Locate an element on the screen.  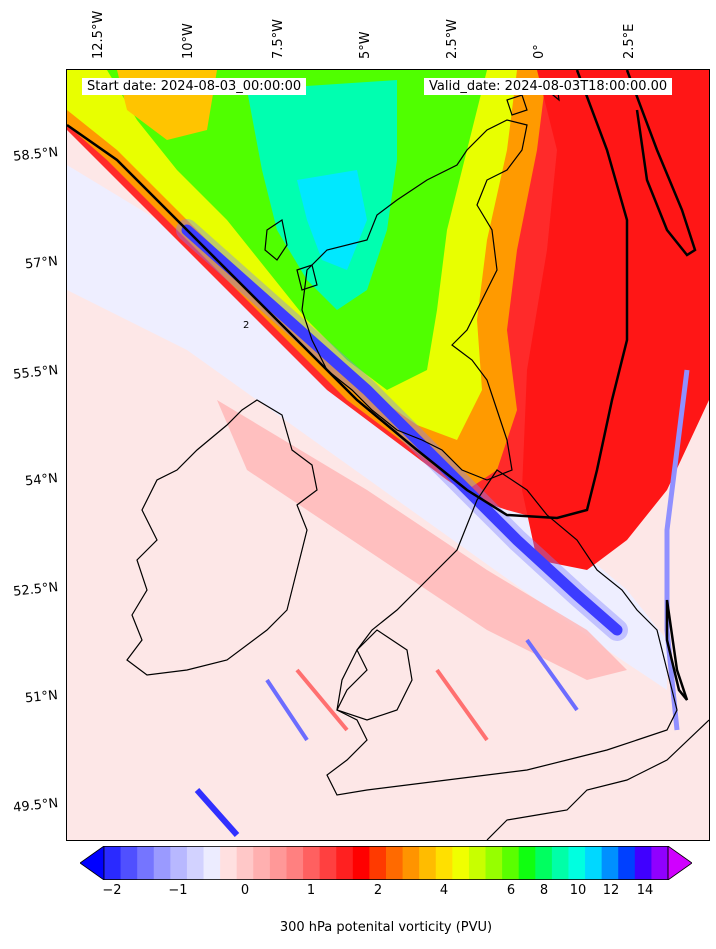
lon-label-0: 0° is located at coordinates (539, 51).